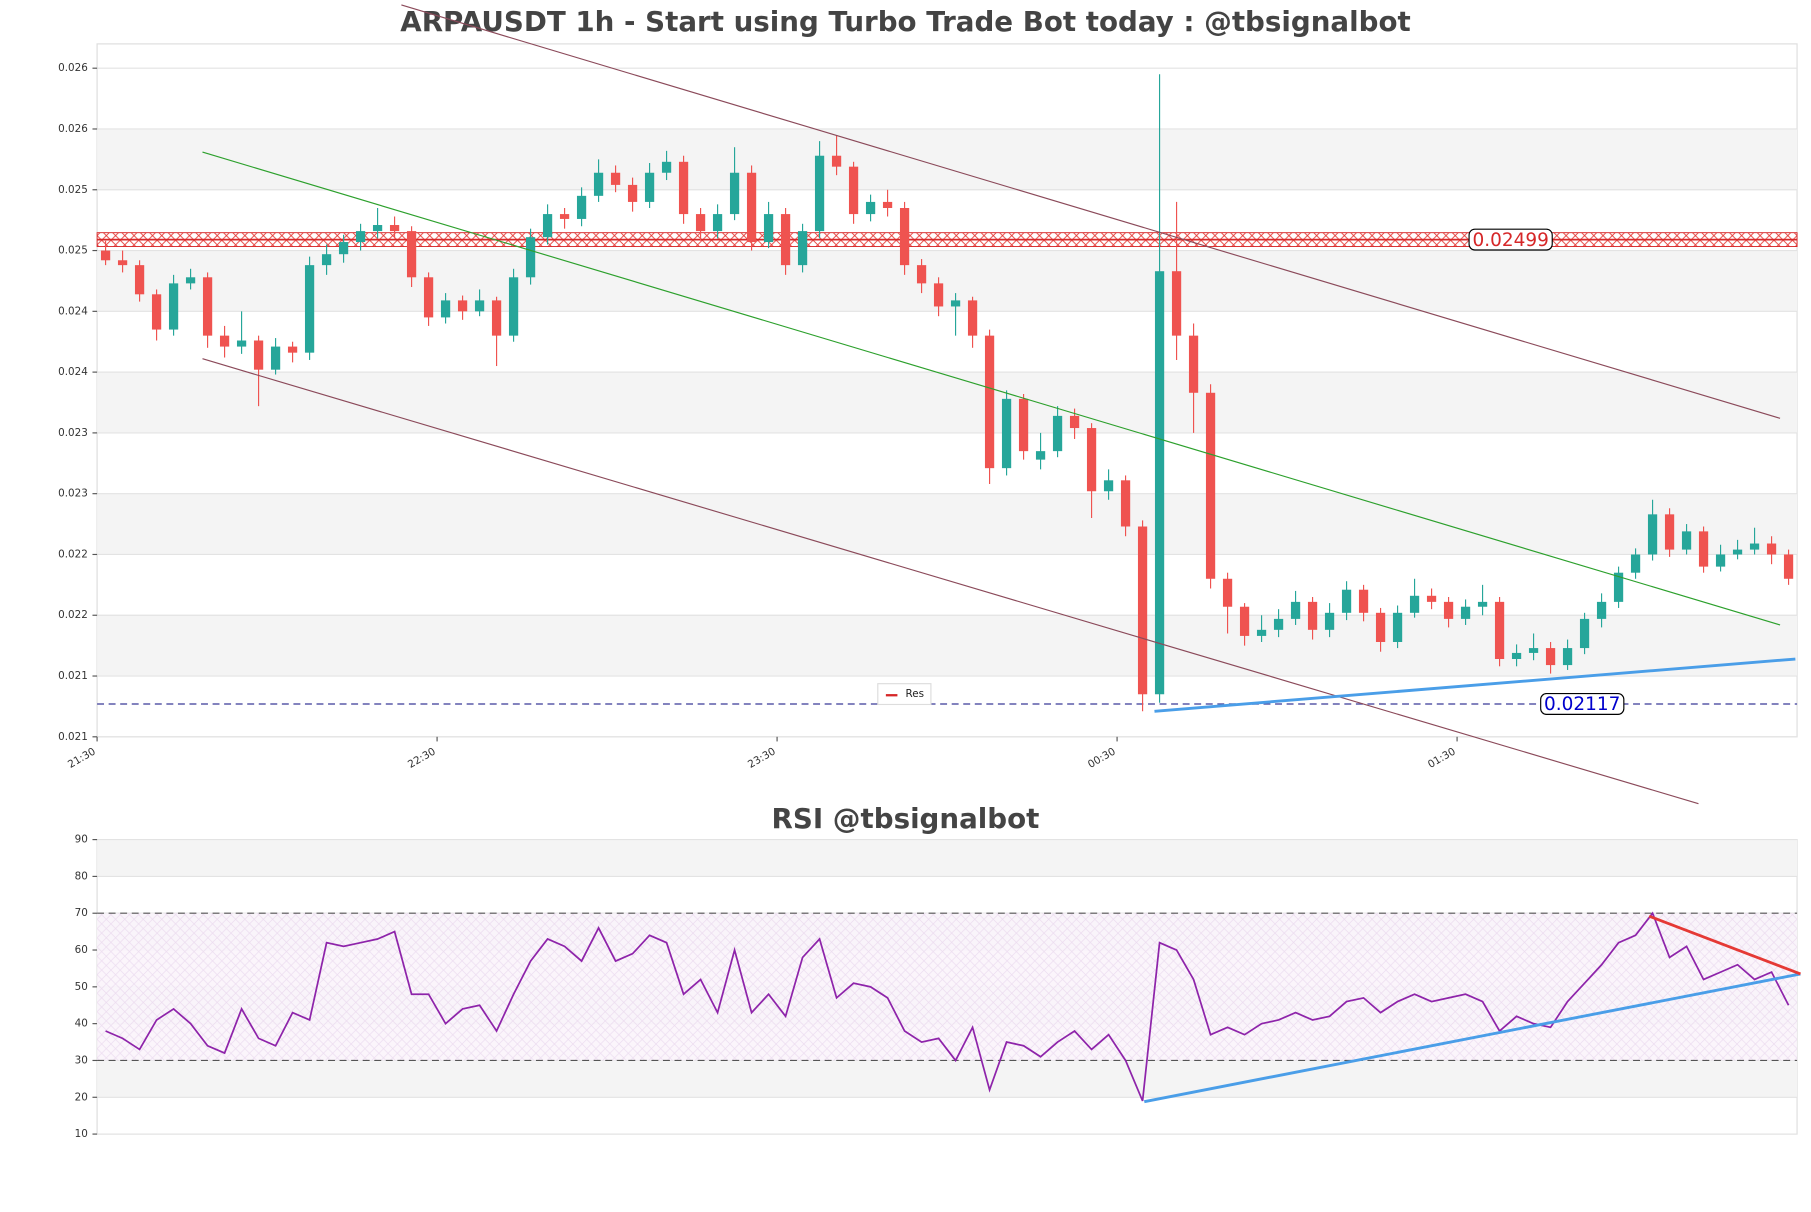 This screenshot has width=1811, height=1212. Describe the element at coordinates (82, 757) in the screenshot. I see `x-tick-label: 21:30` at that location.